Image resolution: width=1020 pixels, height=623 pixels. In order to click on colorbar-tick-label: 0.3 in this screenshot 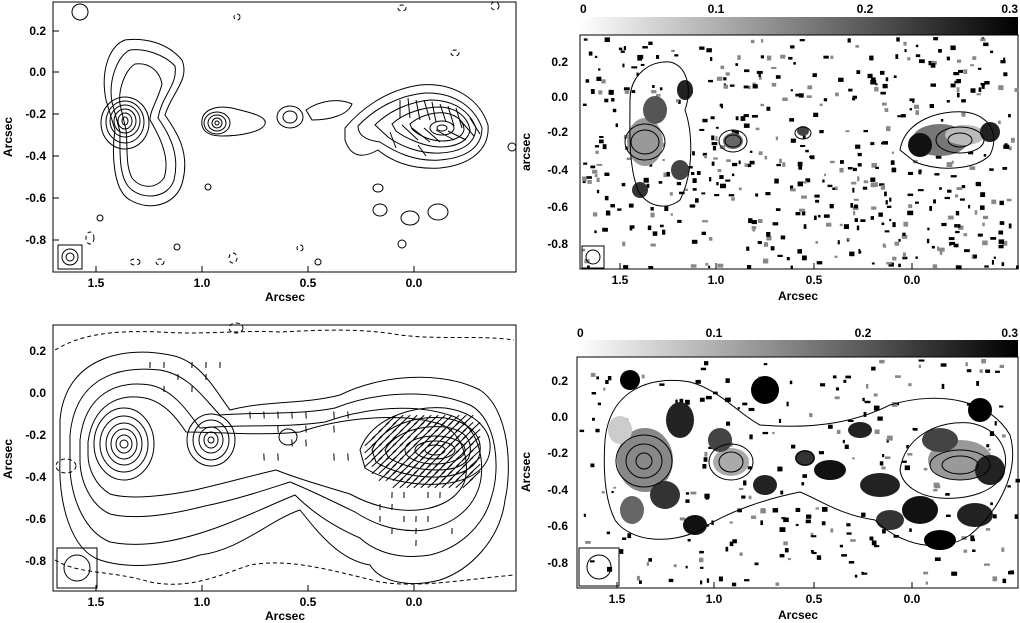, I will do `click(1009, 9)`.